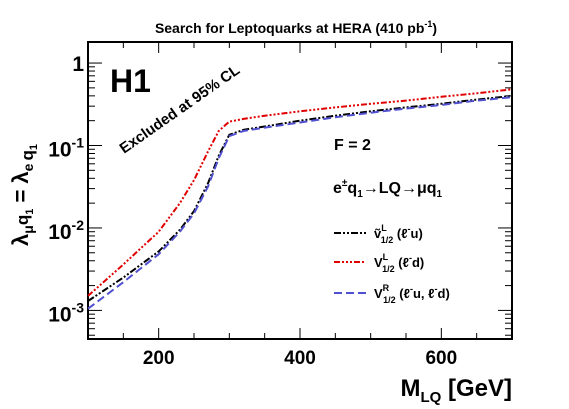 This screenshot has height=409, width=569. Describe the element at coordinates (66, 230) in the screenshot. I see `y-tick-label: 10⁻²` at that location.